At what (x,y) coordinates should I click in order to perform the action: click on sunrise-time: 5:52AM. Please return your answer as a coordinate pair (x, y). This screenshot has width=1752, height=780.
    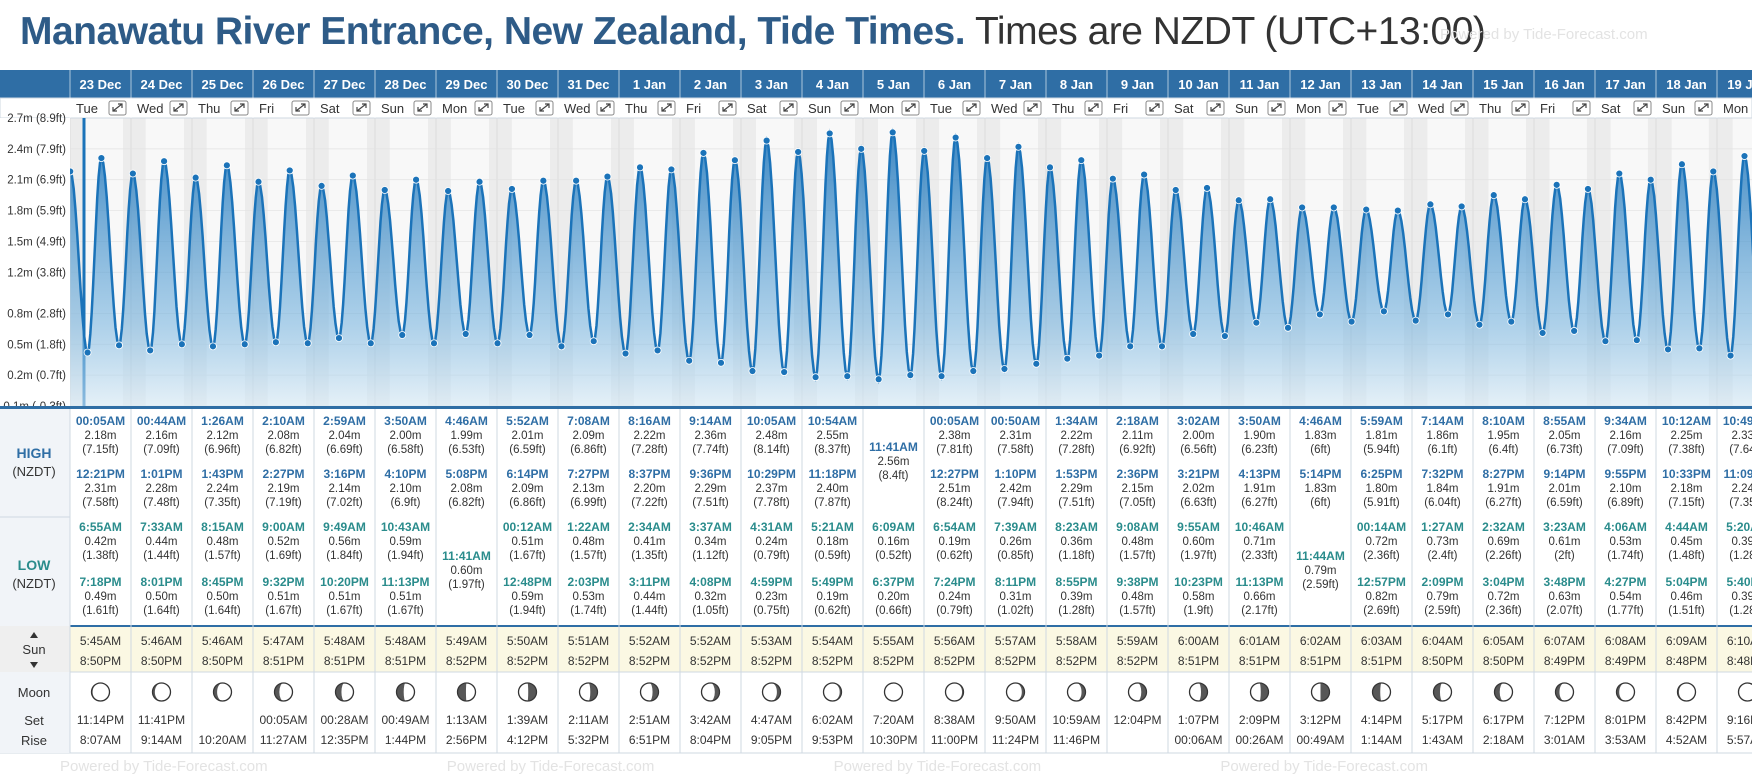
    Looking at the image, I should click on (649, 641).